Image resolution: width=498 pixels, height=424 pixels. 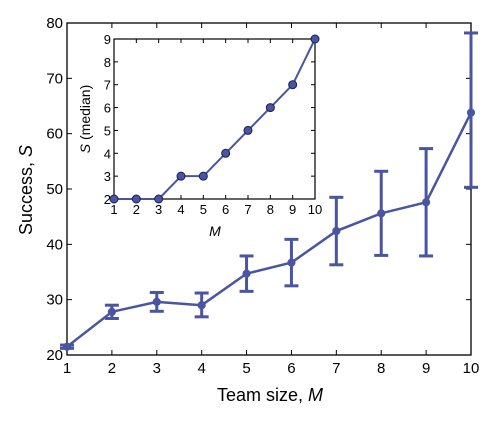 What do you see at coordinates (158, 209) in the screenshot?
I see `inset-x-tick-label: 3` at bounding box center [158, 209].